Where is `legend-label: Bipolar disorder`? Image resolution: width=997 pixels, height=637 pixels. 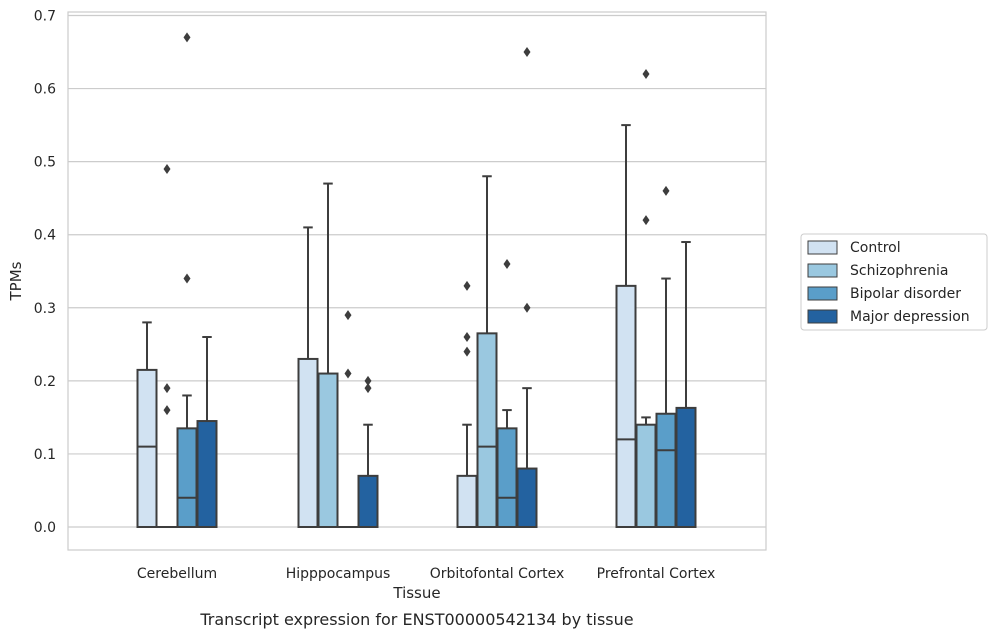 legend-label: Bipolar disorder is located at coordinates (905, 294).